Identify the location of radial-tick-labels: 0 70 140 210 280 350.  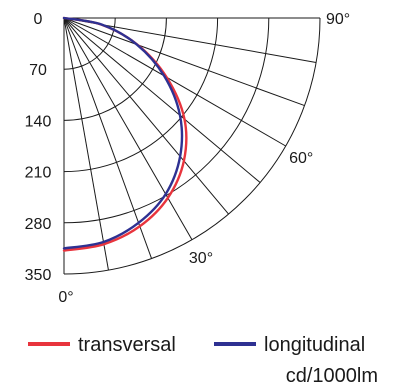
(38, 147).